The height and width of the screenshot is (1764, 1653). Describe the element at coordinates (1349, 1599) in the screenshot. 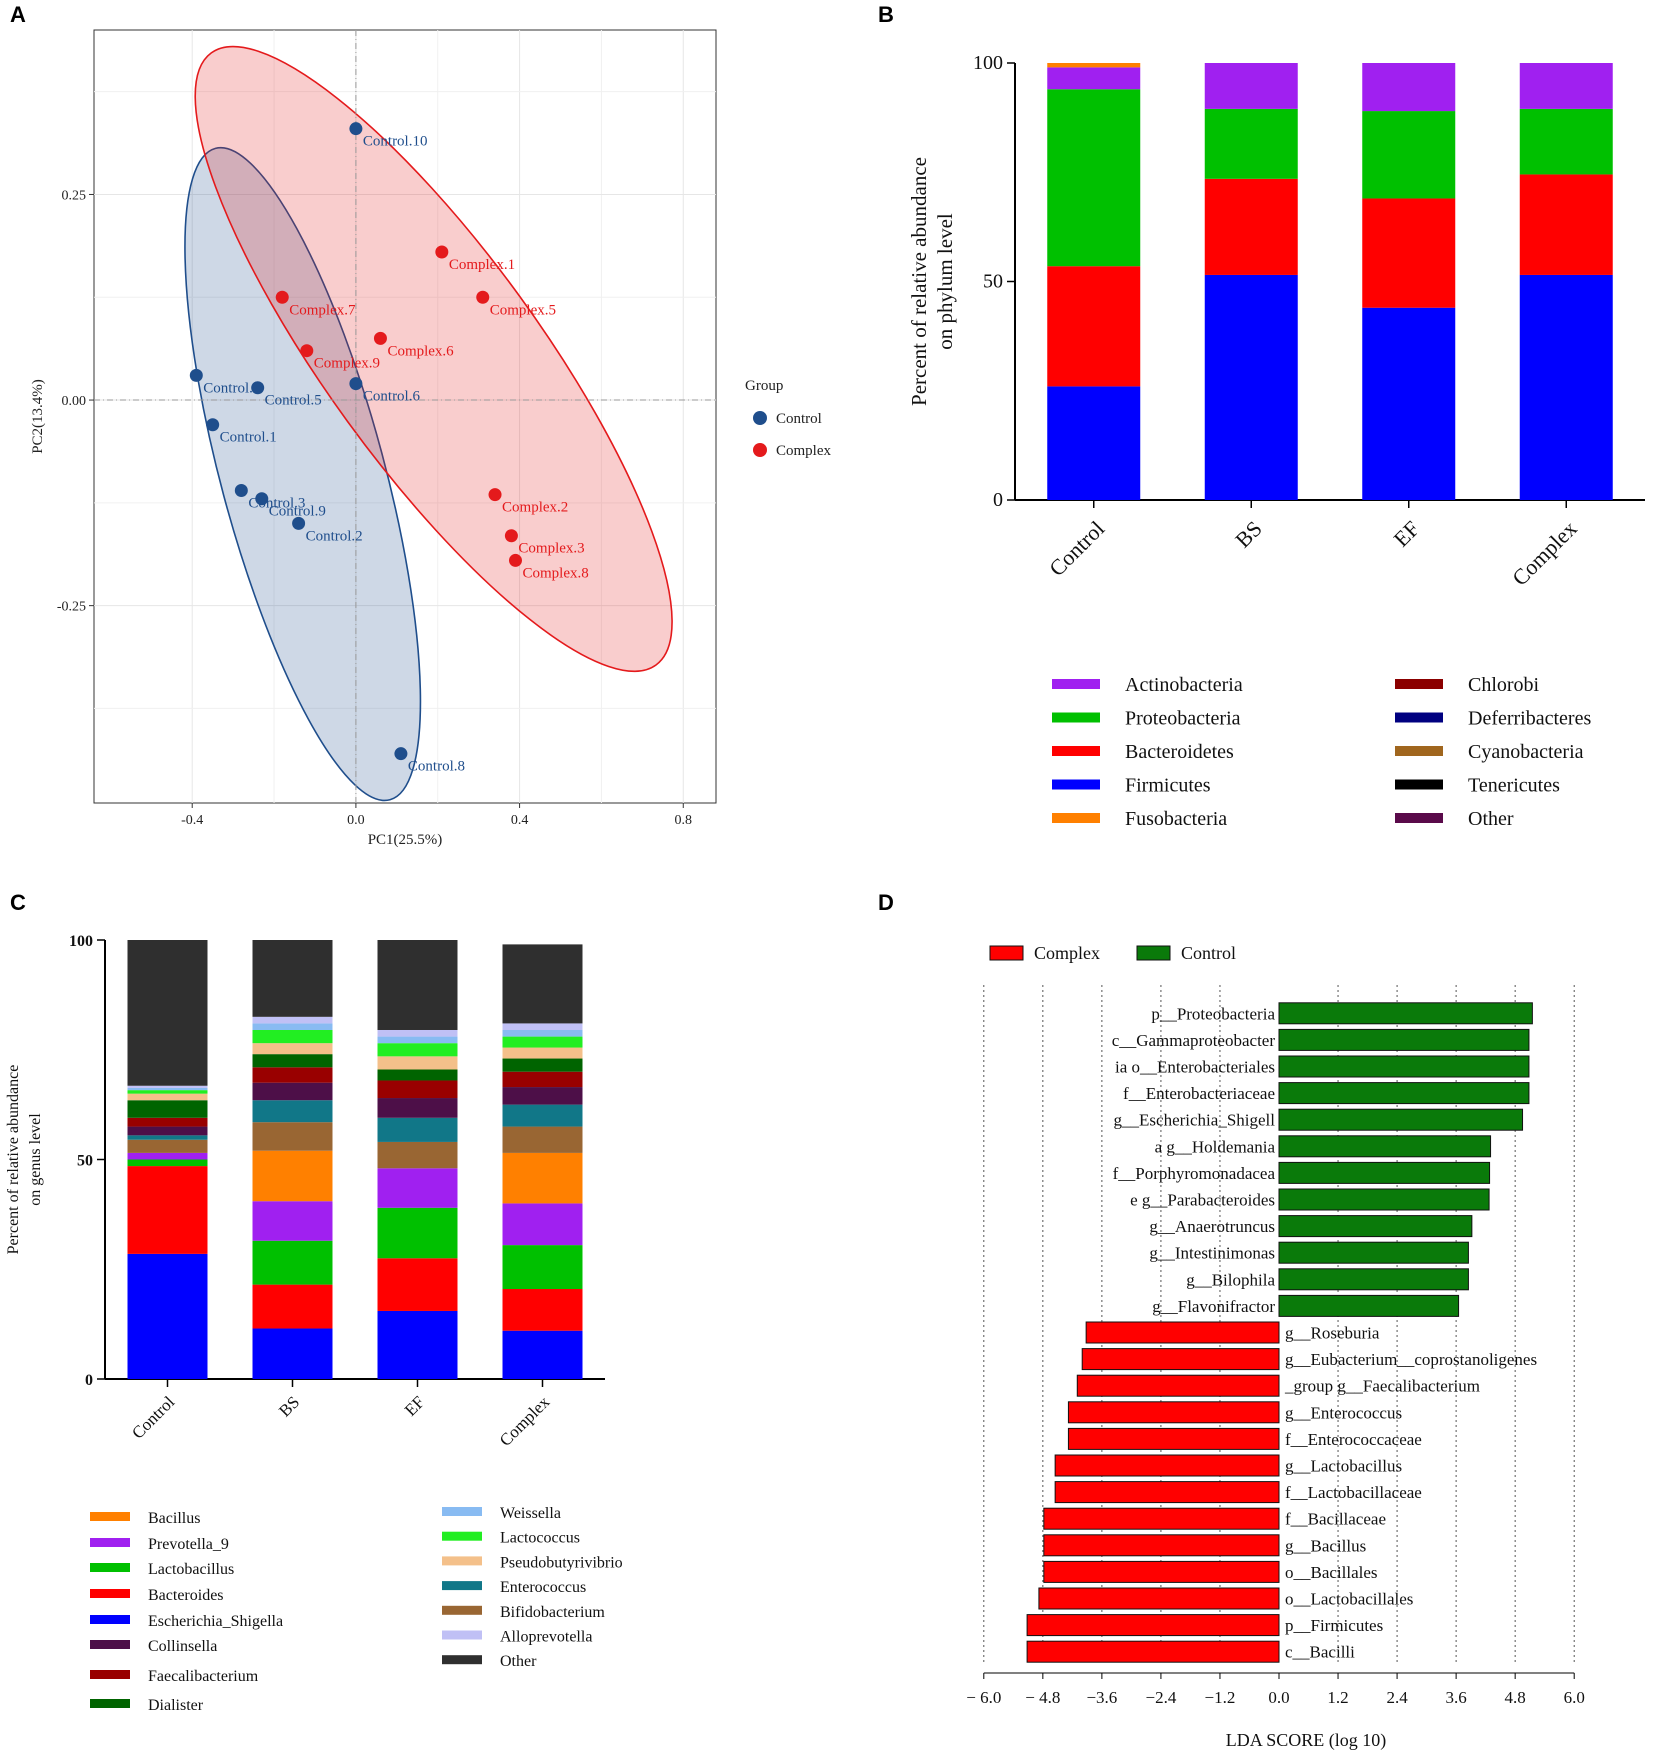

I see `lda-bar-label-o-lactobacillales: o__Lactobacillales` at that location.